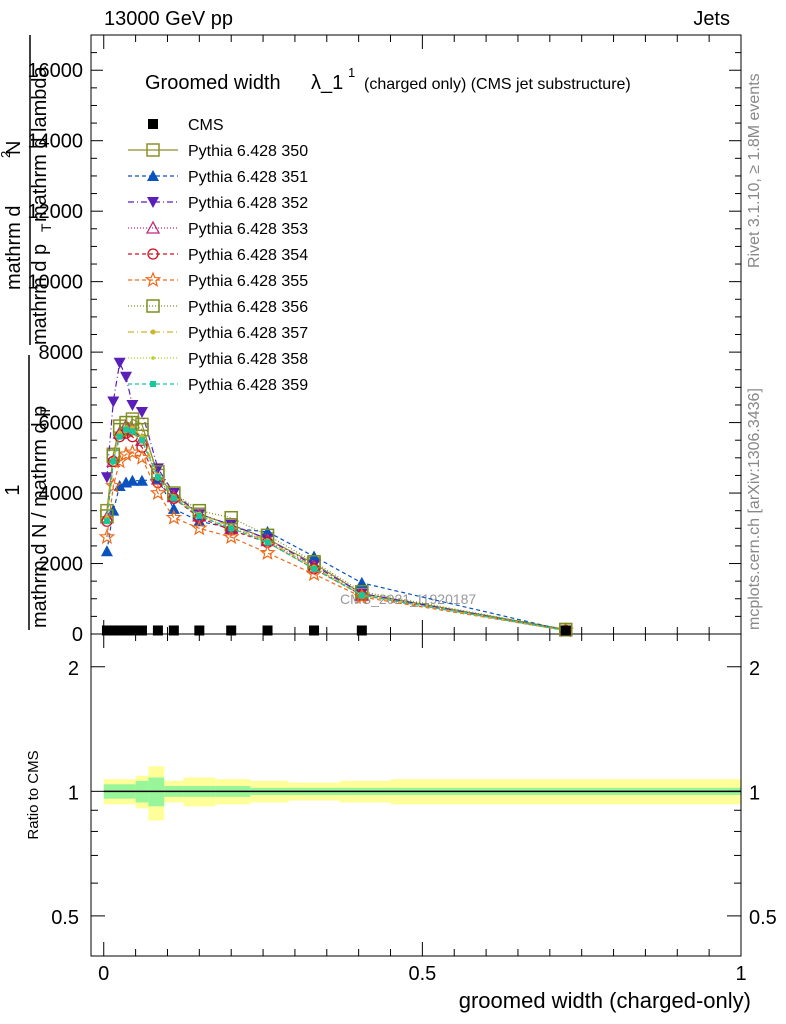  I want to click on x-tick-label: 0.5, so click(422, 974).